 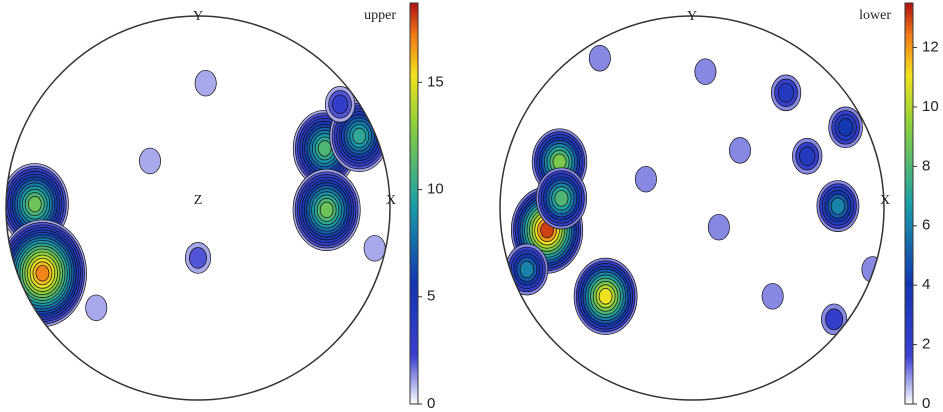 What do you see at coordinates (930, 47) in the screenshot?
I see `colorbar-tick-label: 12` at bounding box center [930, 47].